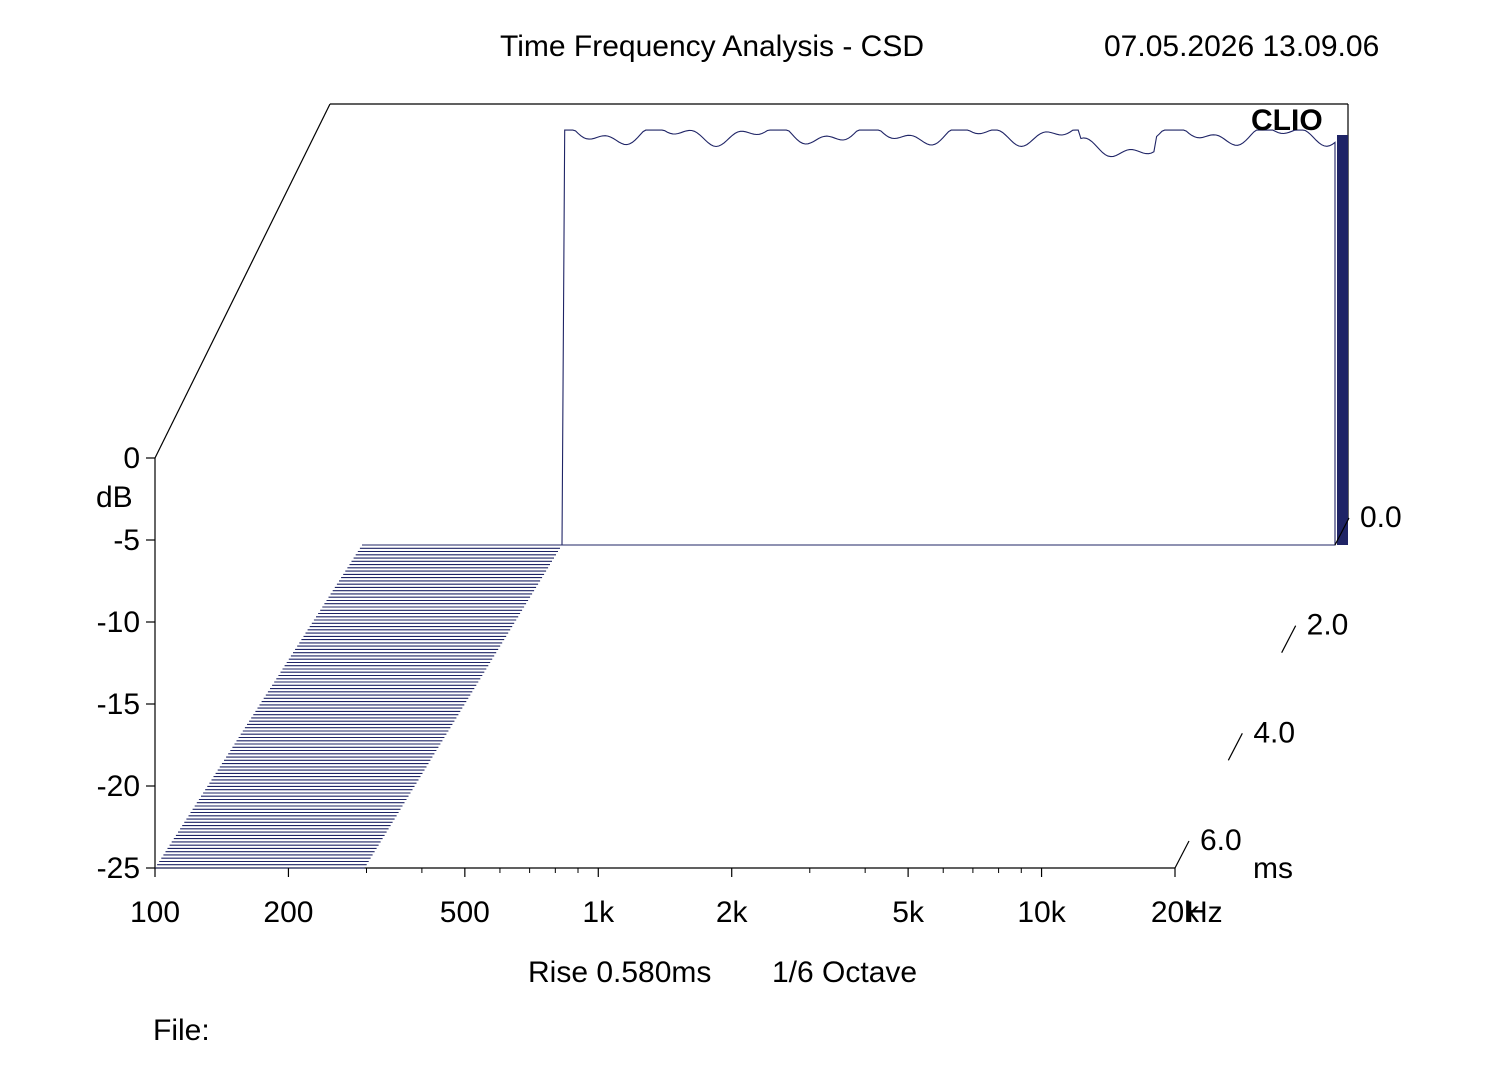 The image size is (1500, 1079). I want to click on x-tick-label-5: 5k, so click(908, 912).